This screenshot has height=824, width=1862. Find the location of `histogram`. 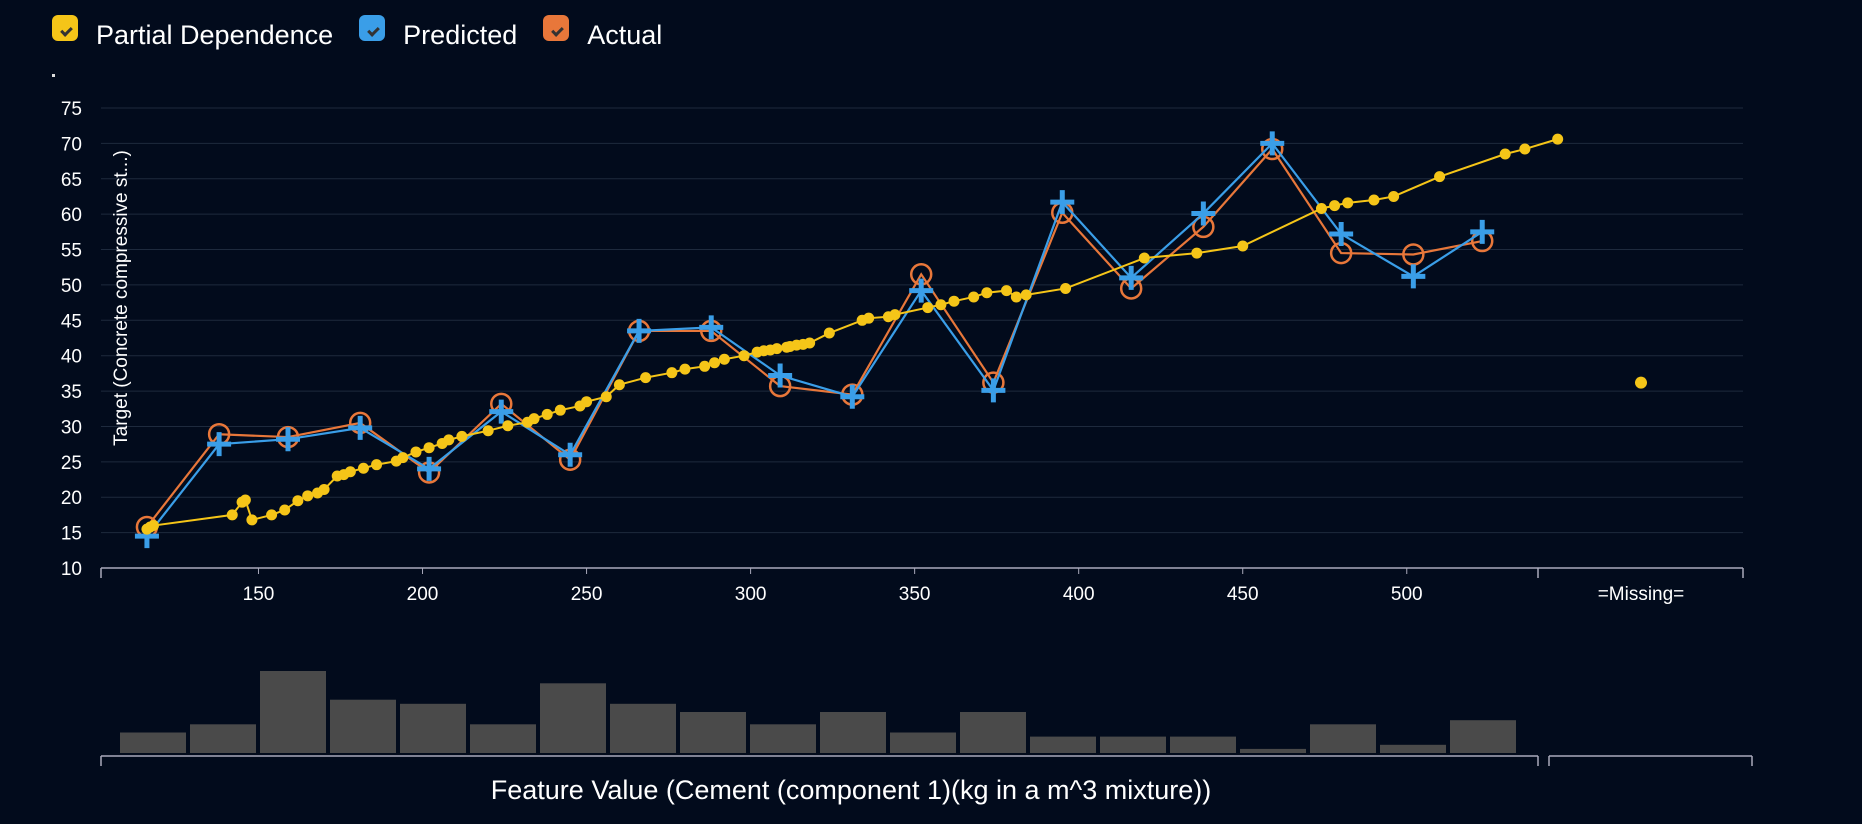

histogram is located at coordinates (926, 718).